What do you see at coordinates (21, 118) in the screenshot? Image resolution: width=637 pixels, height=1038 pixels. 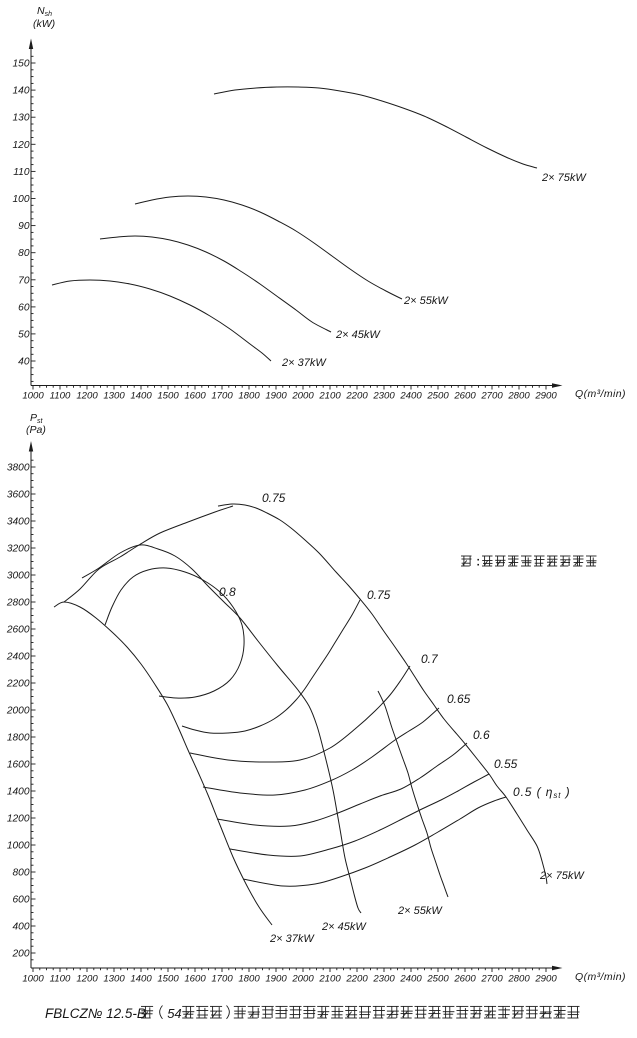 I see `svg-text: 130` at bounding box center [21, 118].